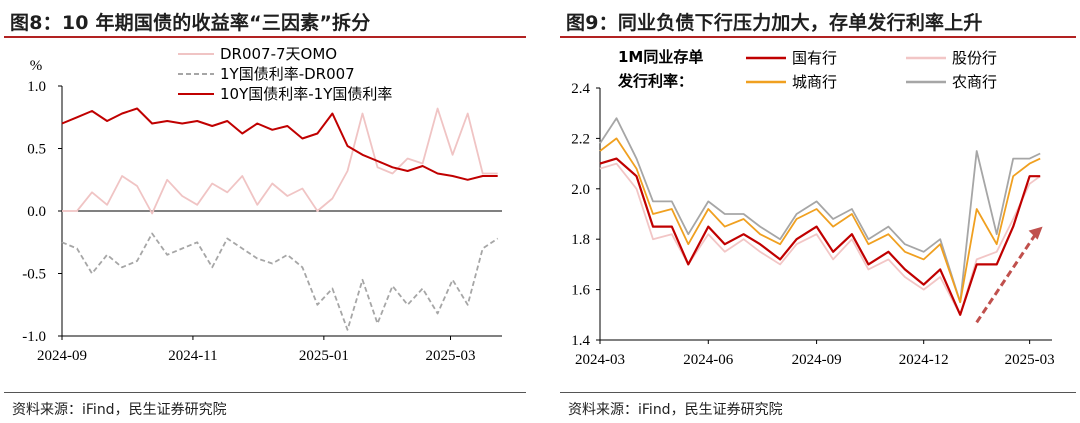 Image resolution: width=1080 pixels, height=423 pixels. I want to click on legend-title-cont: 发行利率：, so click(655, 81).